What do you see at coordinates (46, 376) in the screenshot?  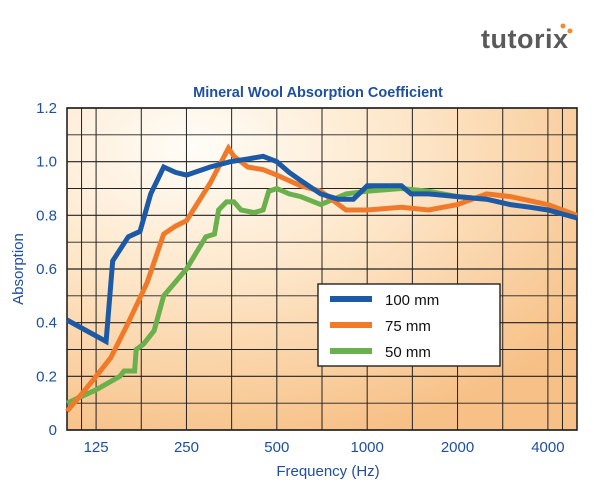 I see `y-tick-label: 0.2` at bounding box center [46, 376].